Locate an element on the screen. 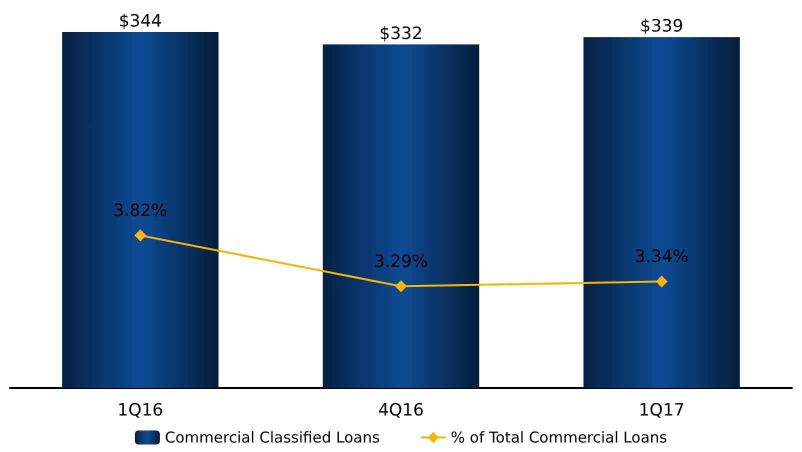 The height and width of the screenshot is (452, 802). x-tick-label: 4Q16 is located at coordinates (401, 410).